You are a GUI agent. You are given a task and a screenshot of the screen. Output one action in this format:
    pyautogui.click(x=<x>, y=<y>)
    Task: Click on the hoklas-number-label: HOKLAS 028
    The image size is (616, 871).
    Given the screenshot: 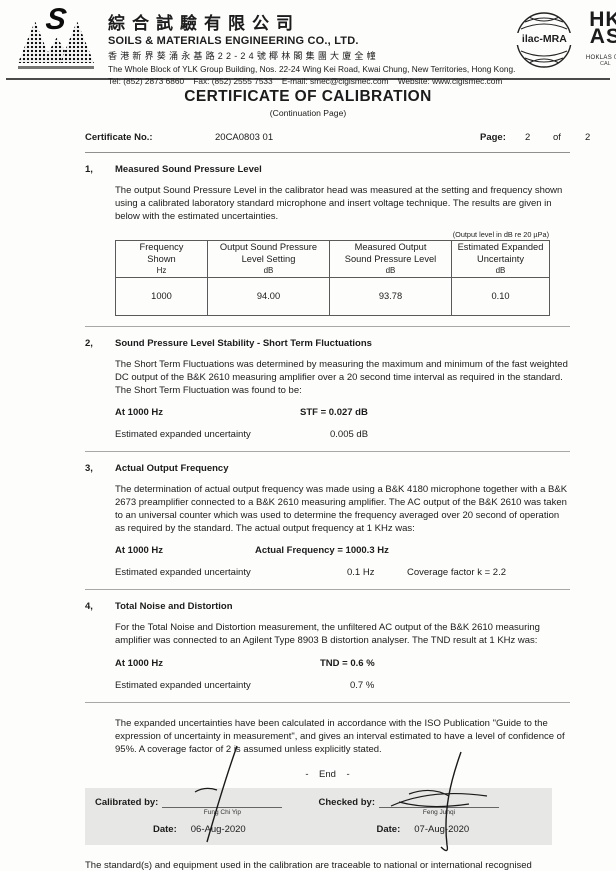 What is the action you would take?
    pyautogui.click(x=600, y=58)
    